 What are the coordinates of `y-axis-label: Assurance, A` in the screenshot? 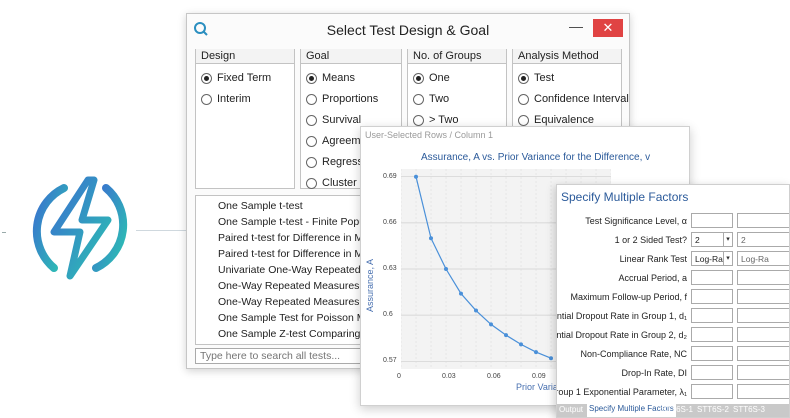 It's located at (370, 285).